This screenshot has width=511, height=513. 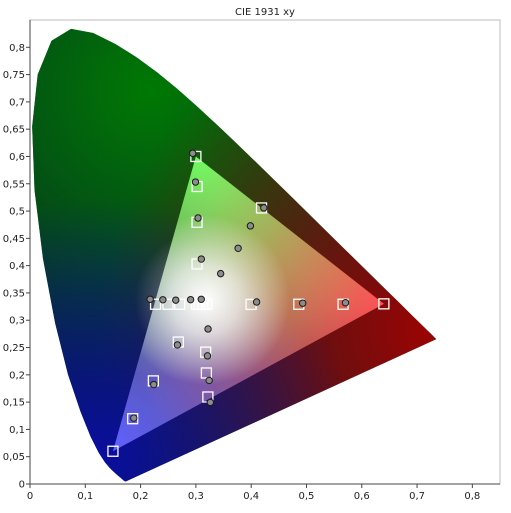 What do you see at coordinates (17, 102) in the screenshot?
I see `y-tick-label: 0,7` at bounding box center [17, 102].